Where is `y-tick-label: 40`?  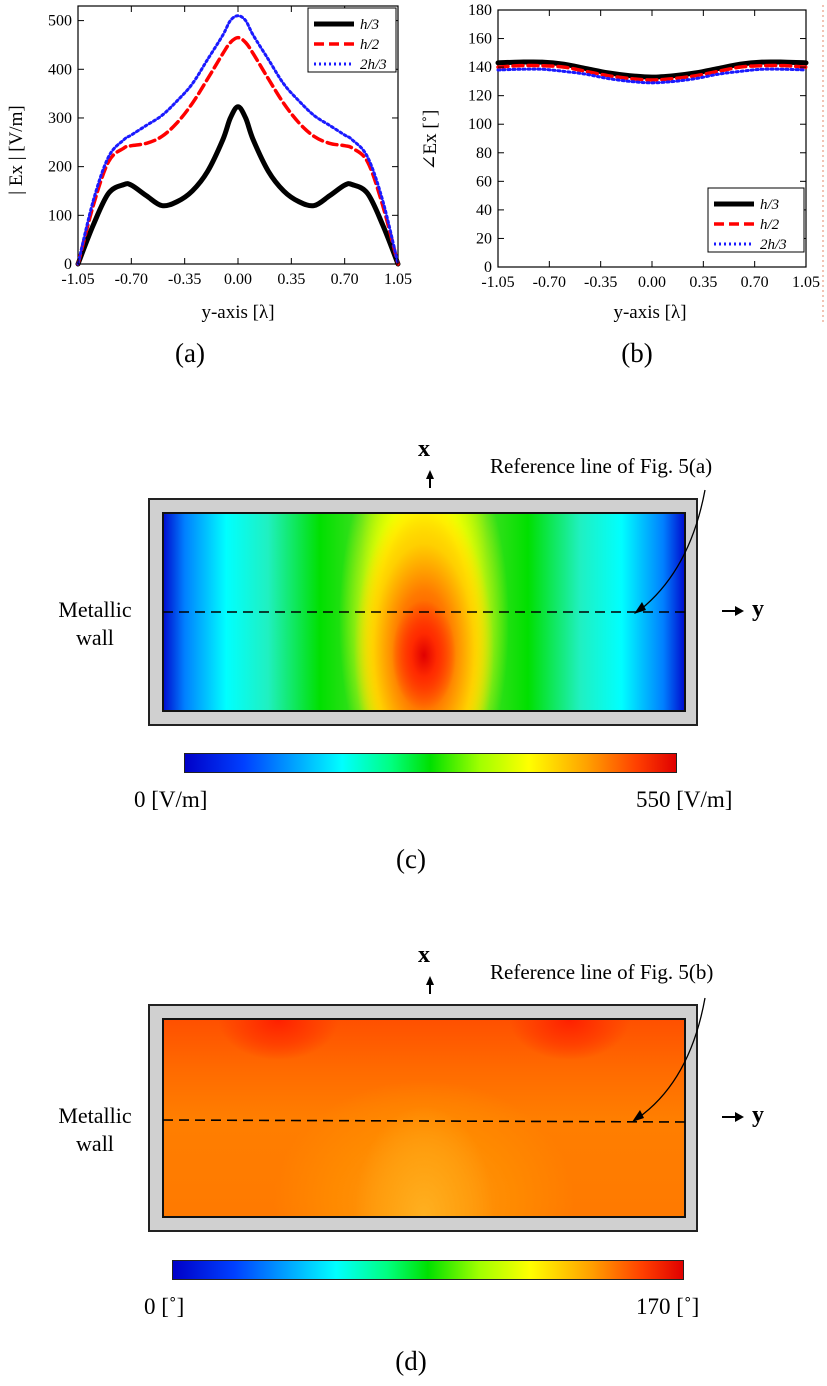 y-tick-label: 40 is located at coordinates (484, 210).